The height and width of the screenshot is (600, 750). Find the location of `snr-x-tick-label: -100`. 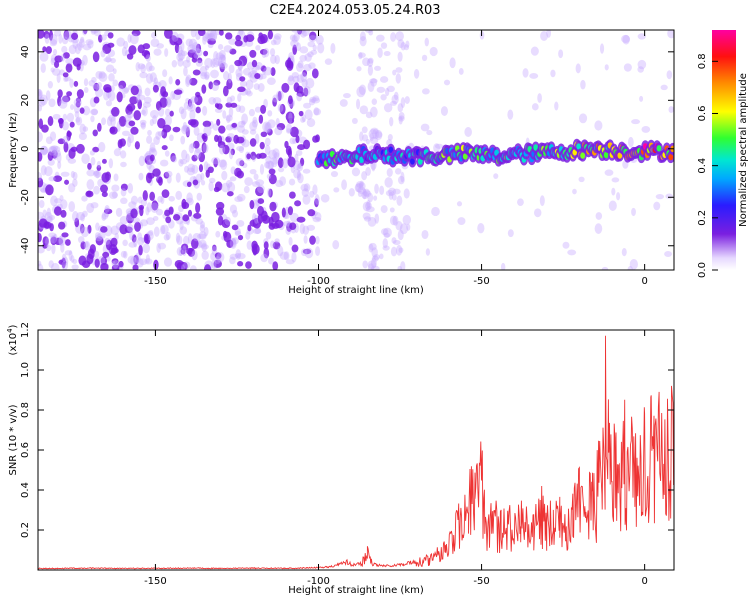

snr-x-tick-label: -100 is located at coordinates (318, 581).